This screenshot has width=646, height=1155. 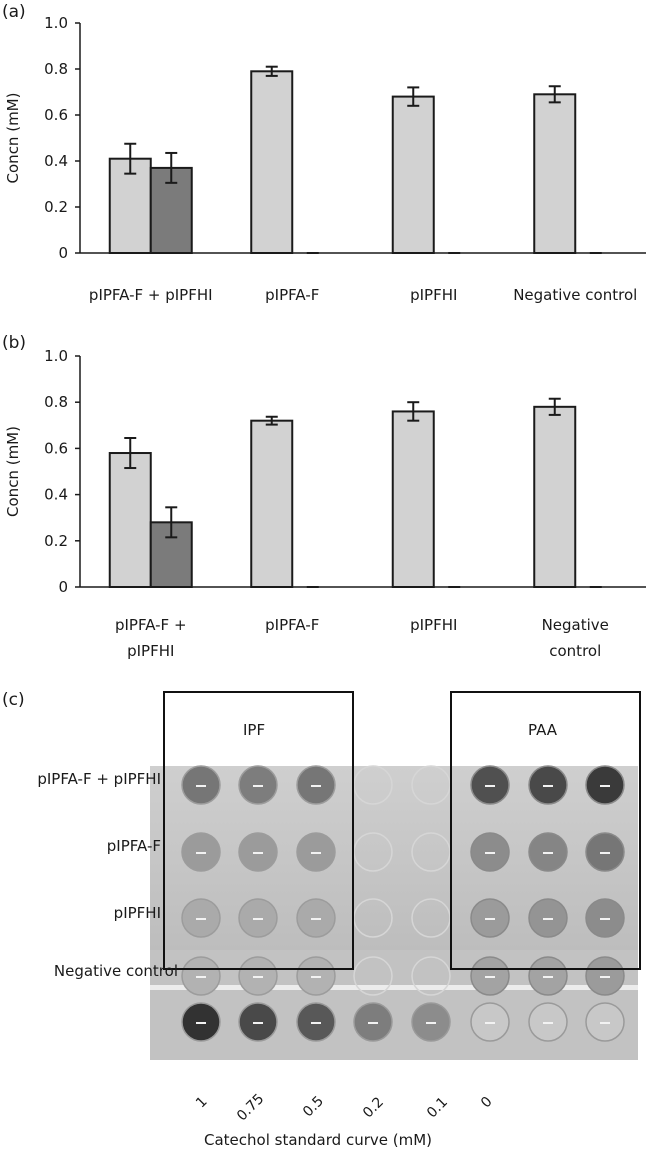 What do you see at coordinates (202, 1102) in the screenshot?
I see `standard-label: 1` at bounding box center [202, 1102].